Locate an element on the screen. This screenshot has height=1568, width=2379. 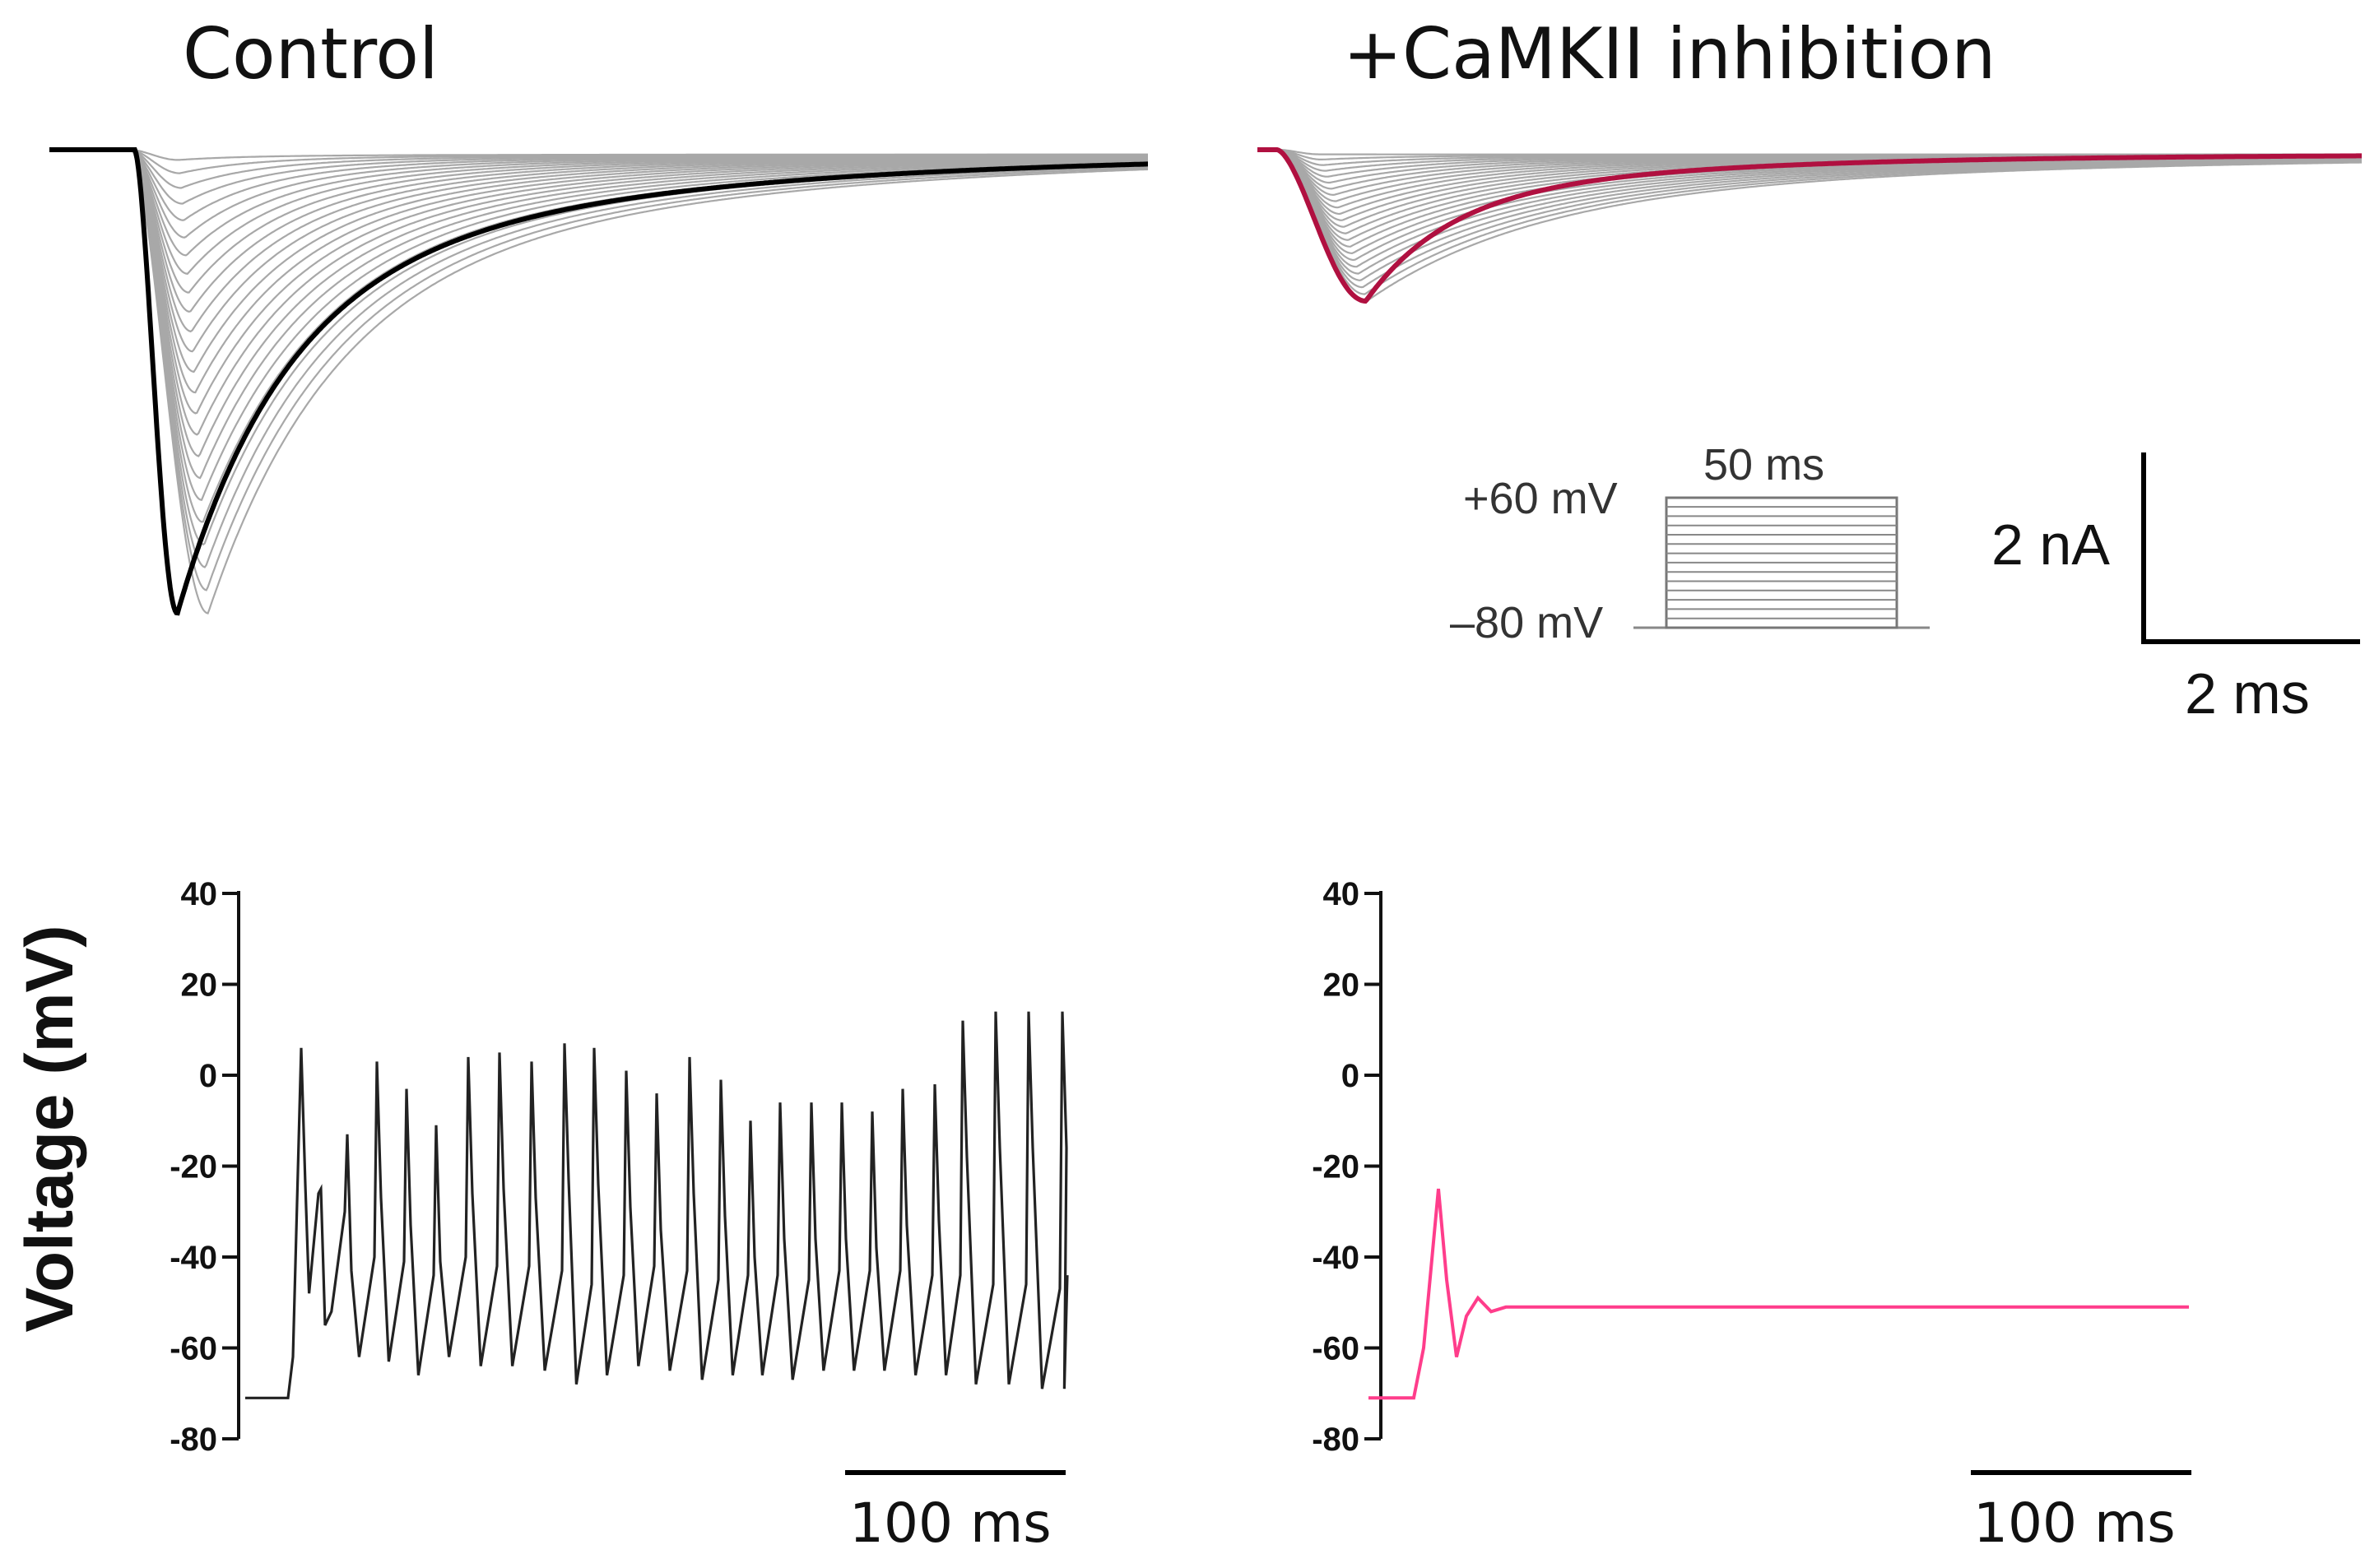
current-scale-bar: 2 nA 2 ms is located at coordinates (2175, 589).